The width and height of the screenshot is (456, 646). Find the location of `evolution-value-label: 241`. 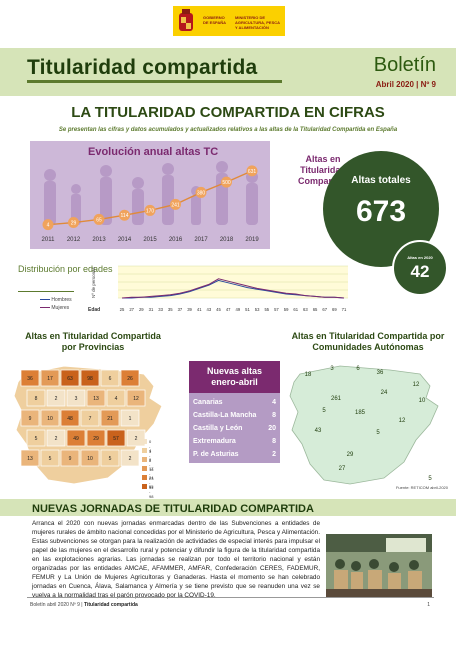

evolution-value-label: 241 is located at coordinates (175, 205).